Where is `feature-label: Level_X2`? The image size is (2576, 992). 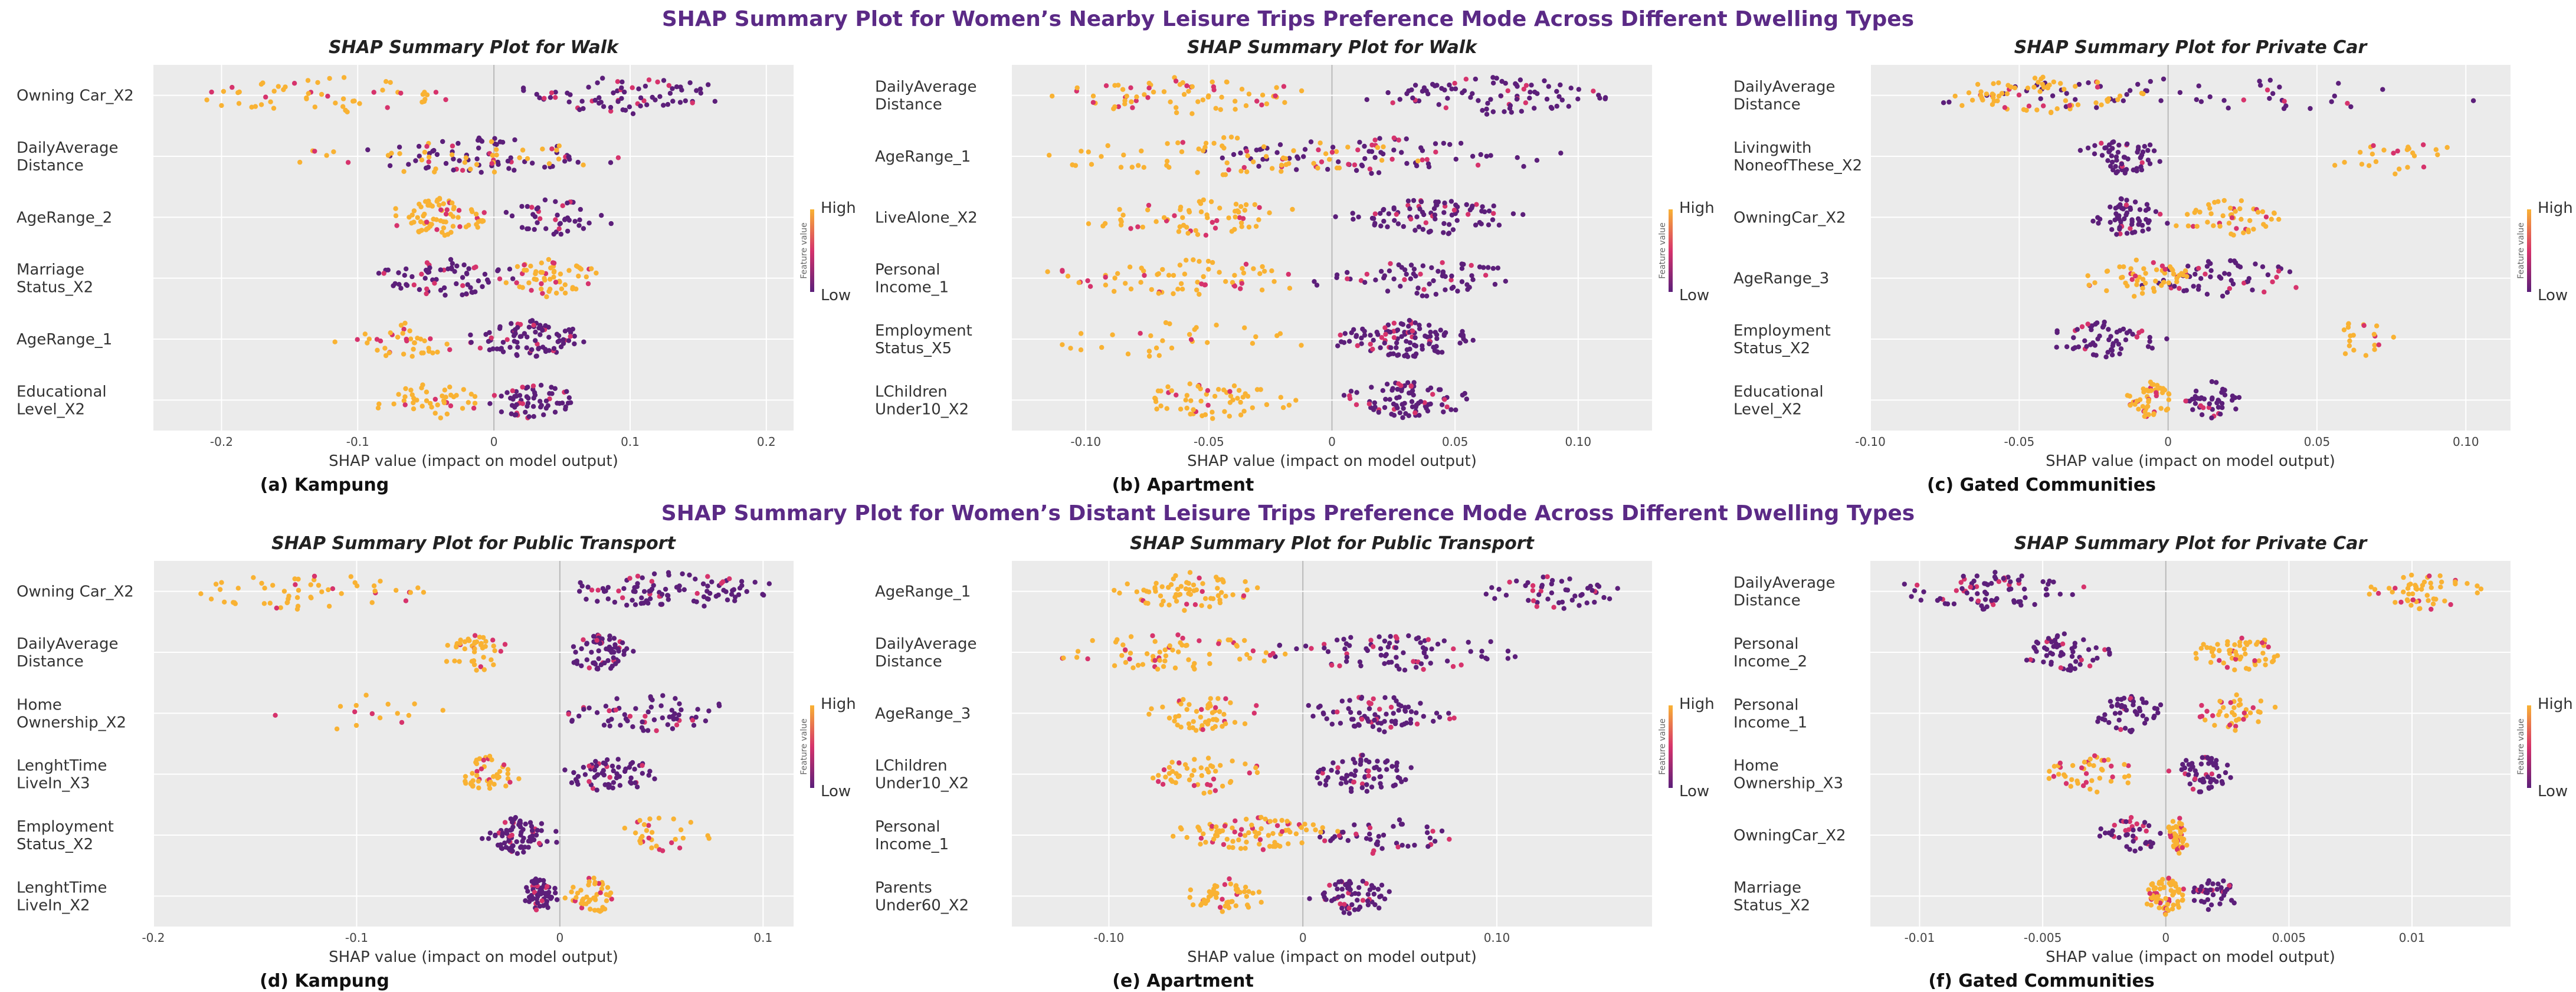 feature-label: Level_X2 is located at coordinates (1767, 409).